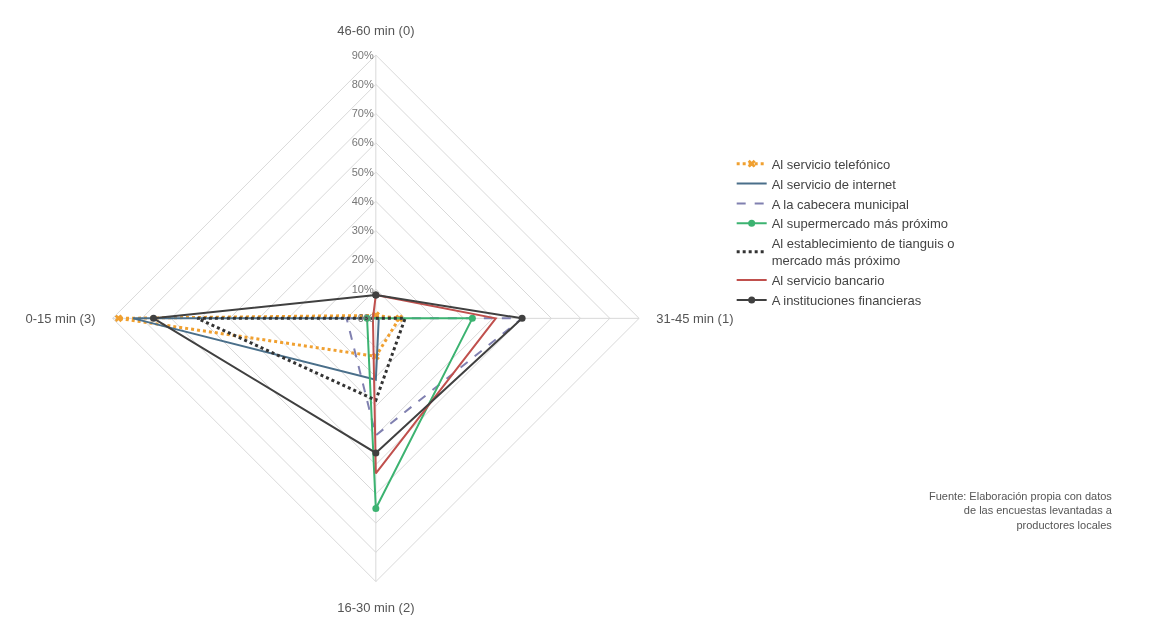  What do you see at coordinates (859, 224) in the screenshot?
I see `legend-label: Al supermercado más próximo` at bounding box center [859, 224].